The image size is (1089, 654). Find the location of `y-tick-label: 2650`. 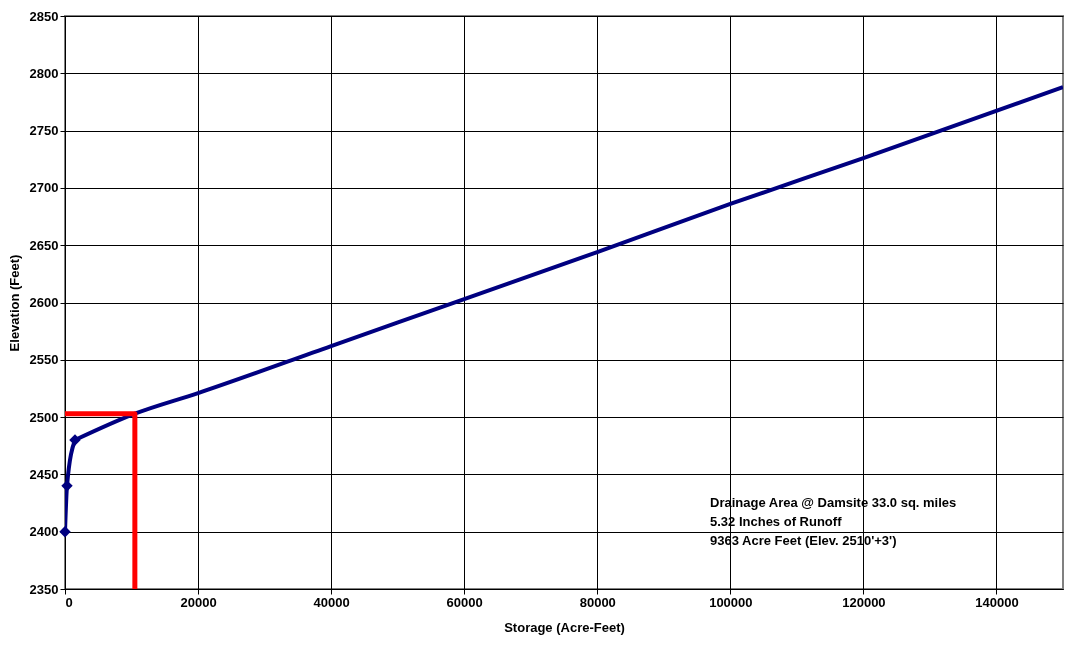

y-tick-label: 2650 is located at coordinates (44, 245).